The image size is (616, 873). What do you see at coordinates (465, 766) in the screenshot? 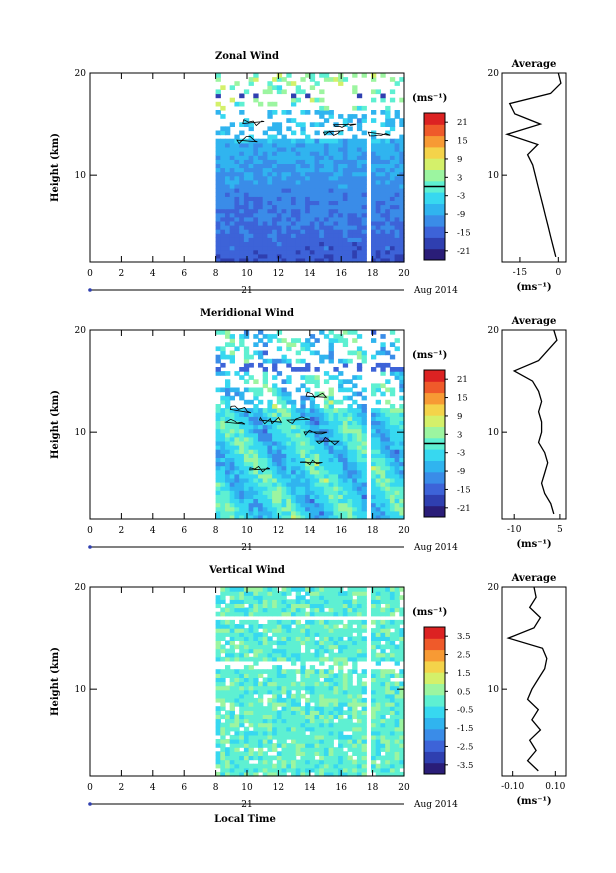
I see `colorbar-tick-label: -3.5` at bounding box center [465, 766].